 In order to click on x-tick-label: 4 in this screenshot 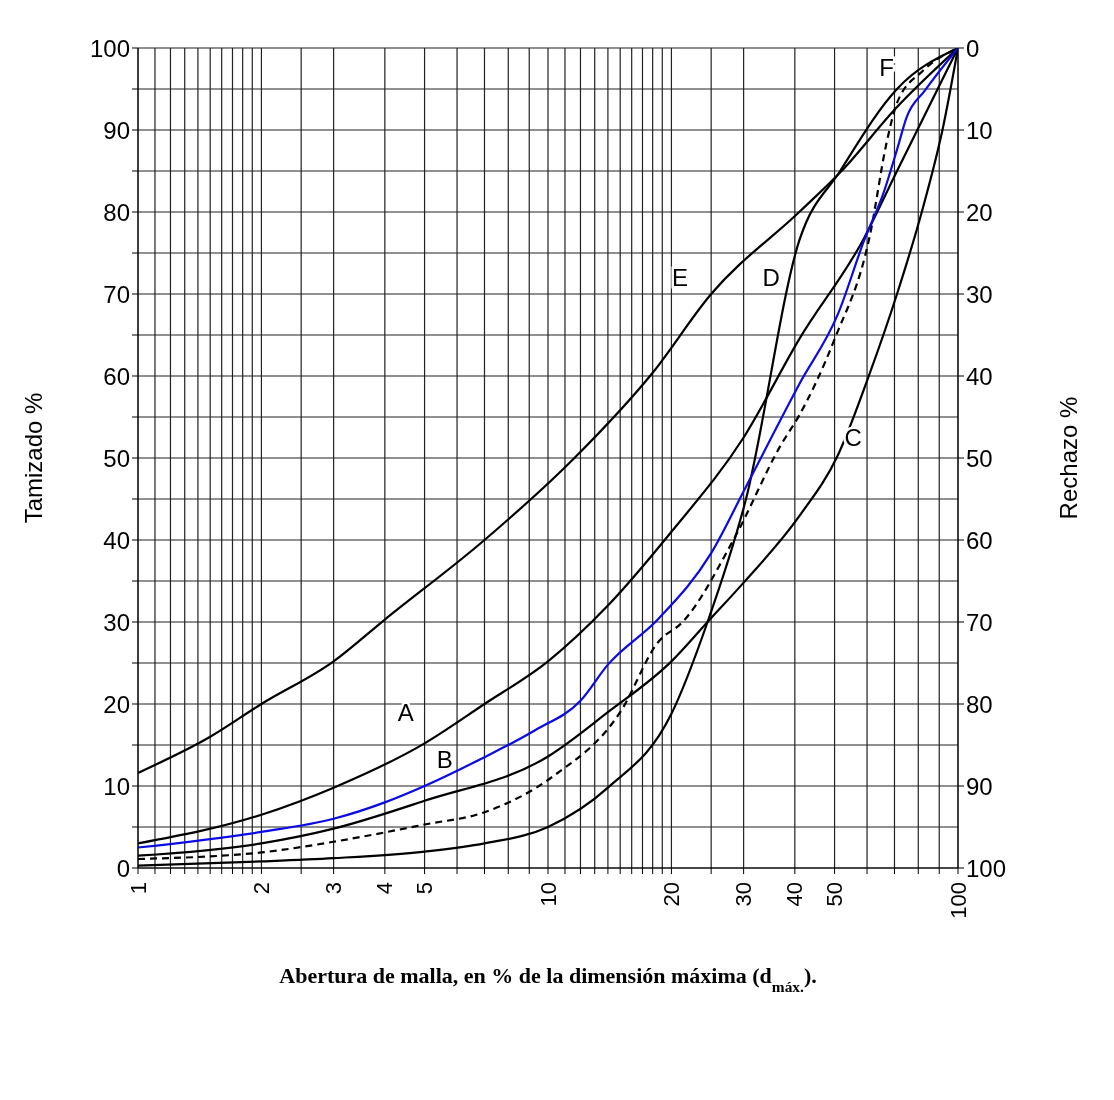, I will do `click(385, 888)`.